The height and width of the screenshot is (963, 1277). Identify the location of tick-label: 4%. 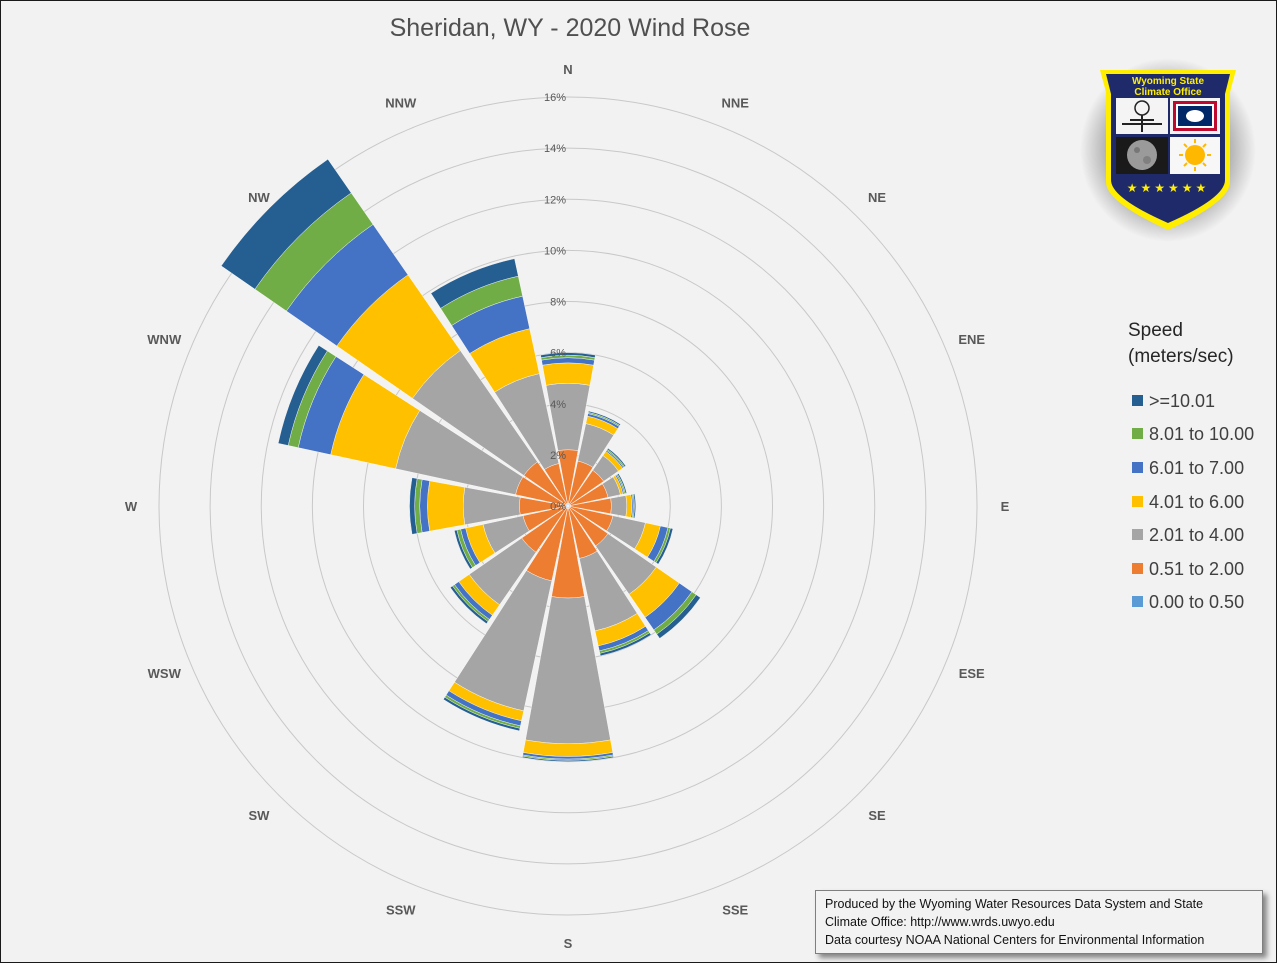
(558, 405).